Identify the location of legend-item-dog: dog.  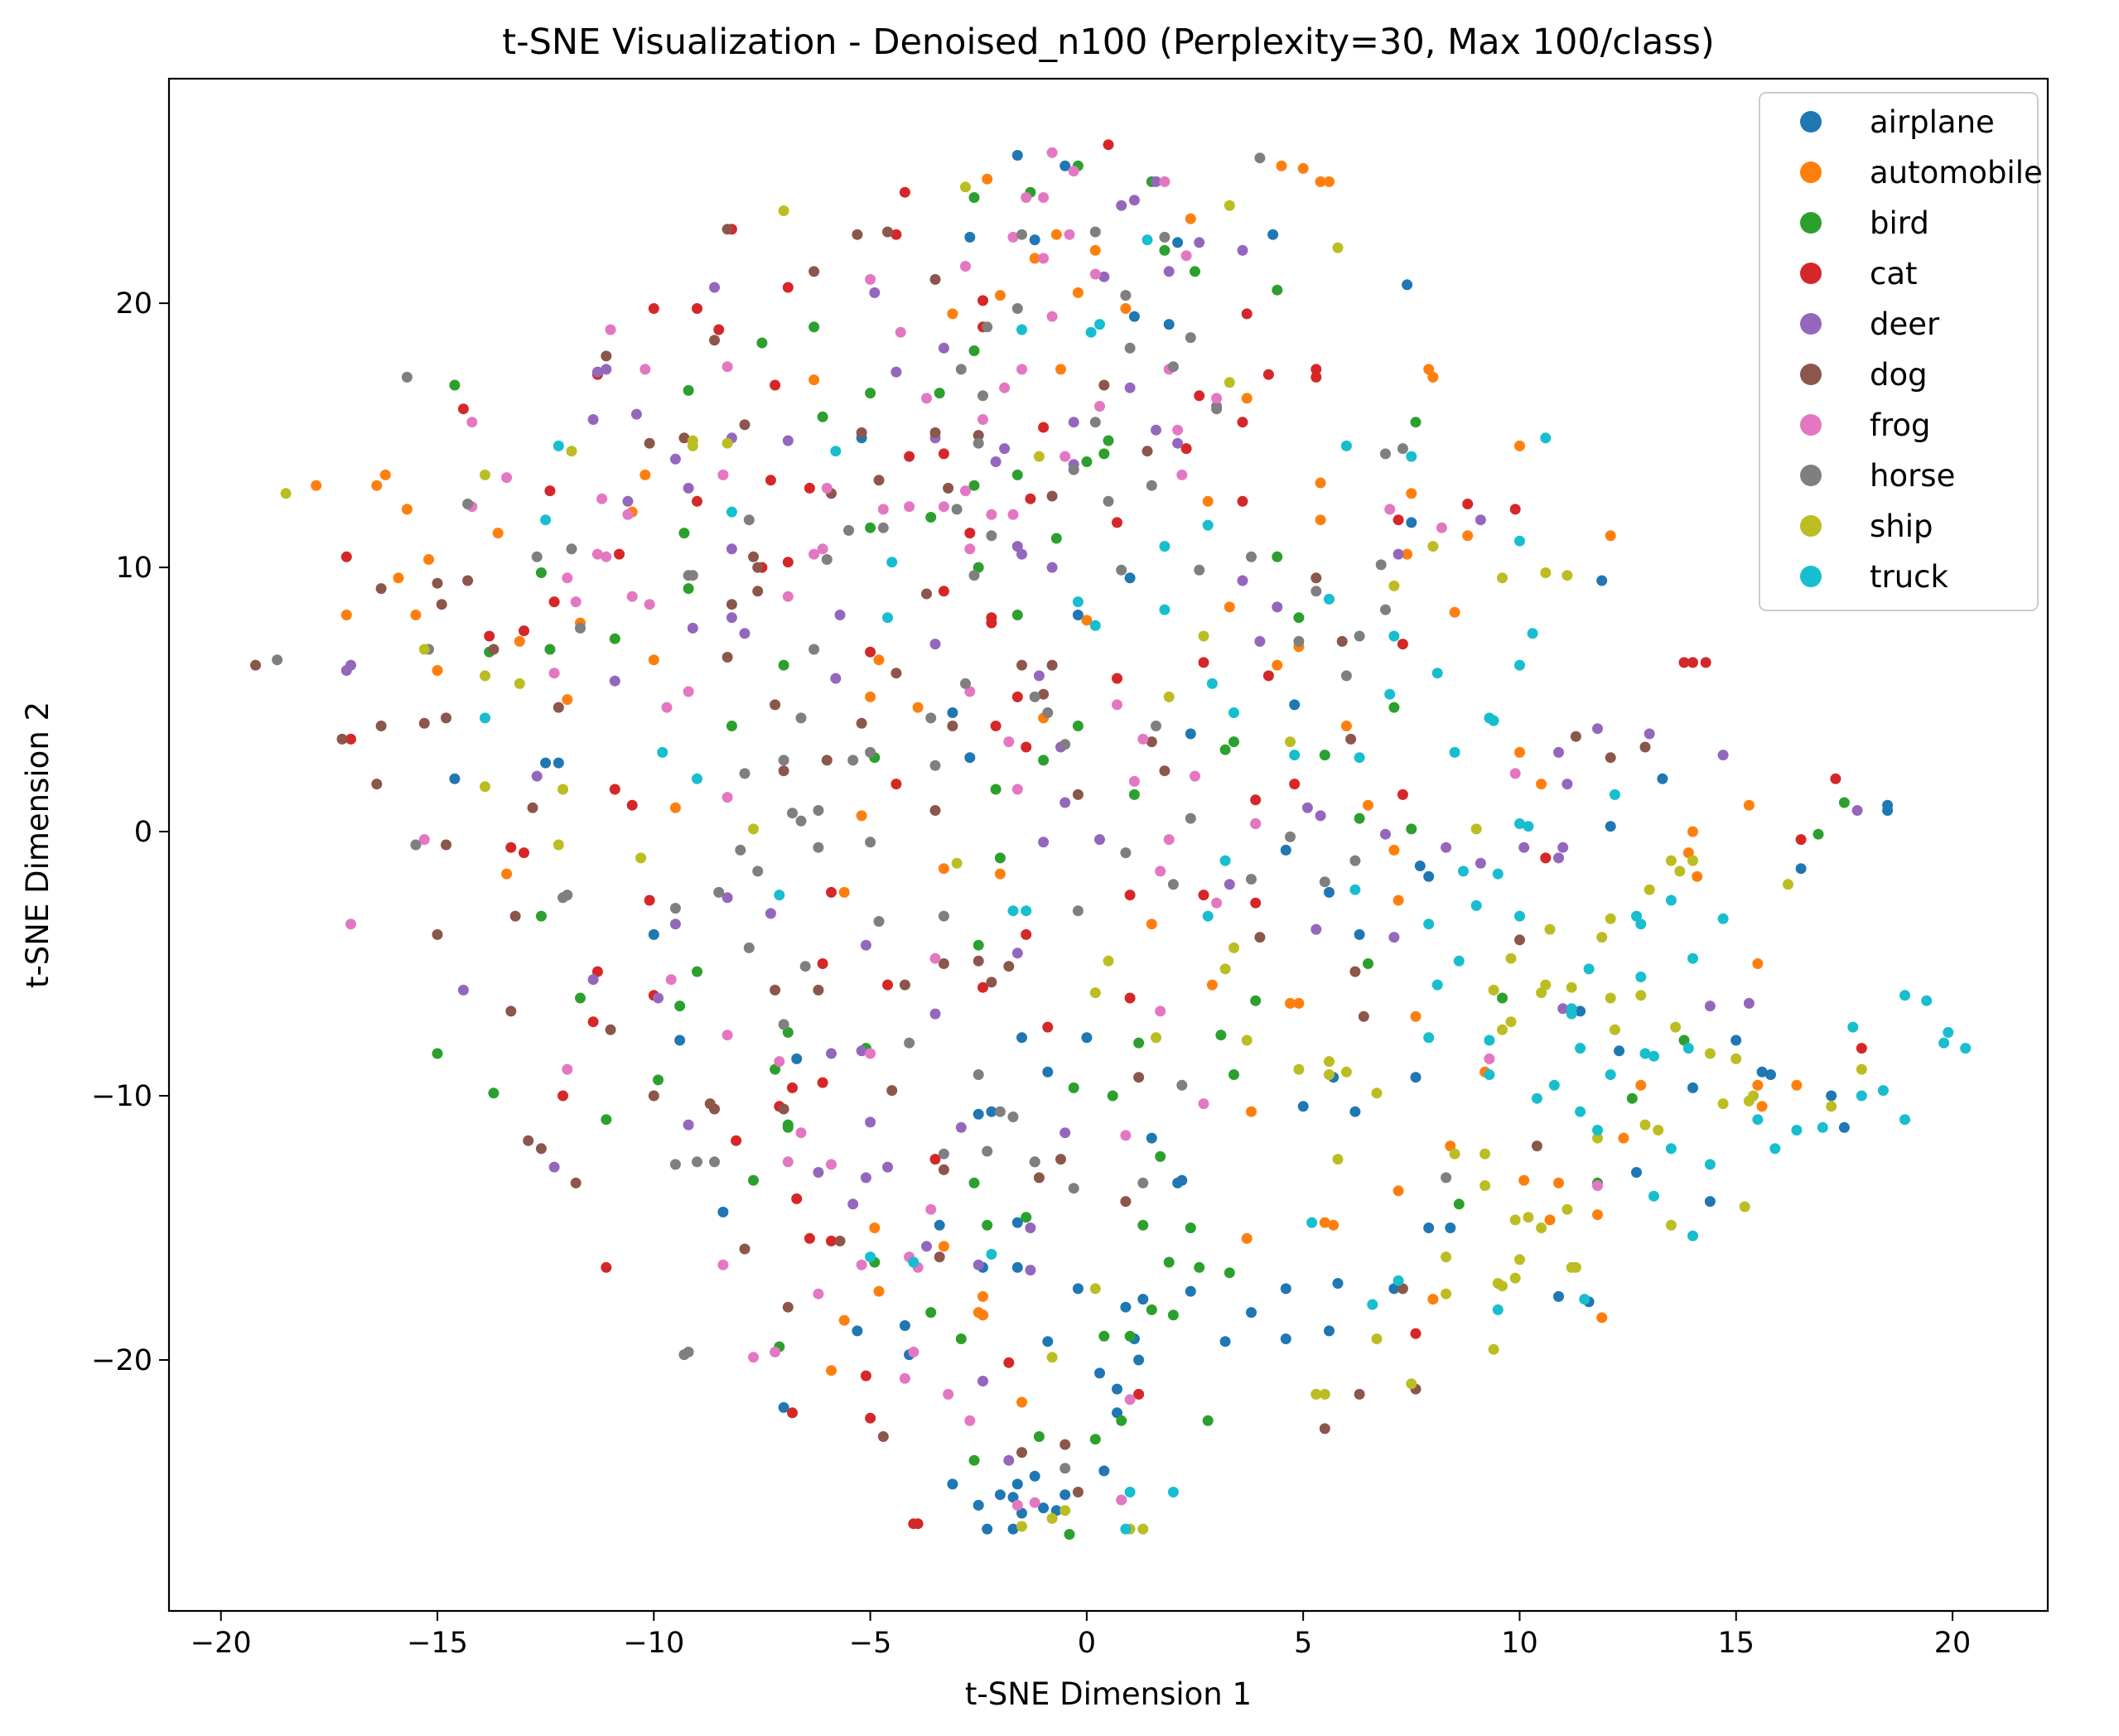
(1864, 375).